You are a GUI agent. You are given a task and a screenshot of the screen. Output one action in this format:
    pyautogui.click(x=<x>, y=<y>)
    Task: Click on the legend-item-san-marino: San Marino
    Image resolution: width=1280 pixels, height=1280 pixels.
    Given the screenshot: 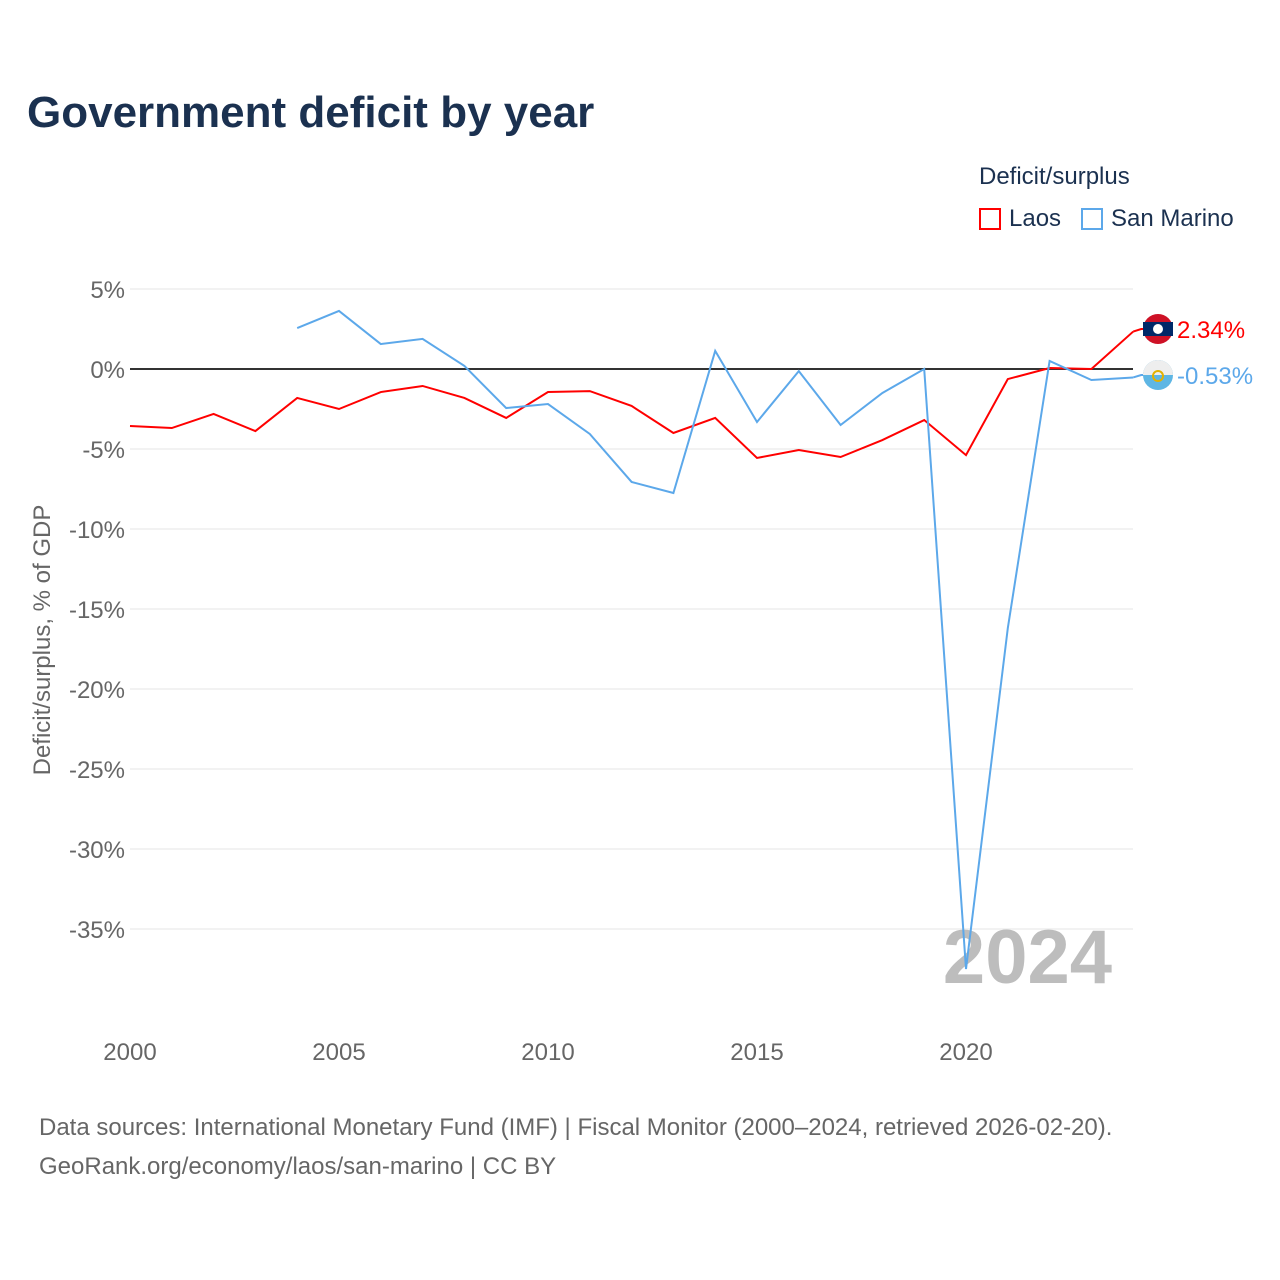 What is the action you would take?
    pyautogui.click(x=1157, y=219)
    